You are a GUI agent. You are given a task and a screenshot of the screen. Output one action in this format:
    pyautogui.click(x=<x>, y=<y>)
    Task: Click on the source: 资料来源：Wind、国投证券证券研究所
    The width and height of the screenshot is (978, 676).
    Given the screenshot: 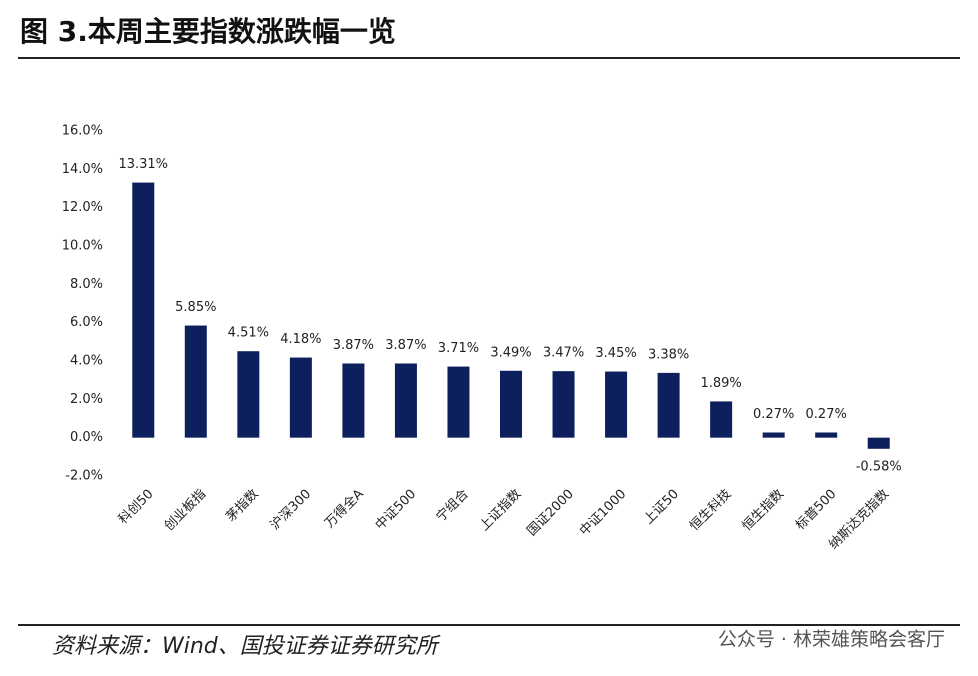 What is the action you would take?
    pyautogui.click(x=246, y=646)
    